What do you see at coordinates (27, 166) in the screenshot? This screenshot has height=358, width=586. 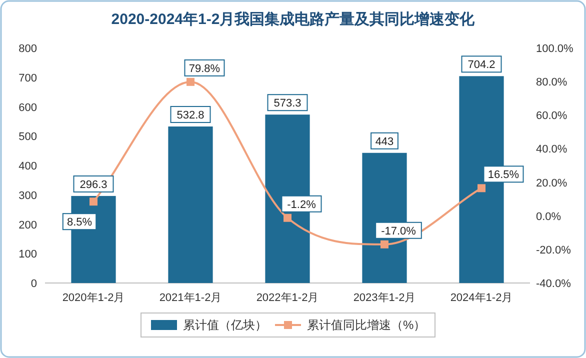 I see `y-tick-label: 400` at bounding box center [27, 166].